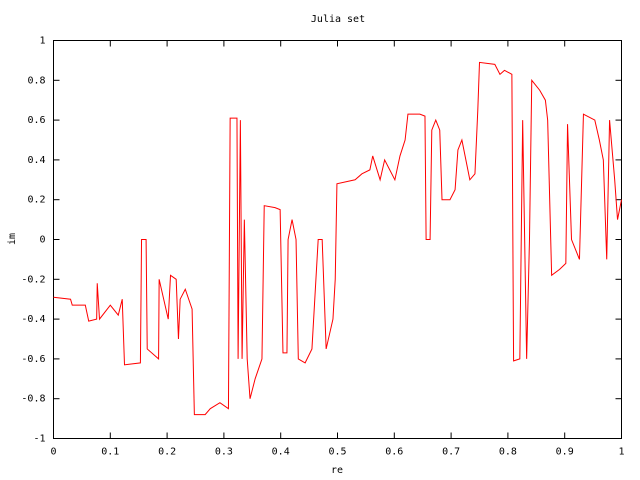 This screenshot has width=640, height=480. Describe the element at coordinates (39, 439) in the screenshot. I see `y-tick-label: -1` at that location.